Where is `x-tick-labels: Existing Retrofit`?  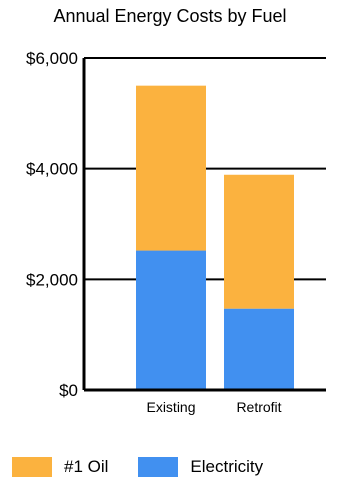
x-tick-labels: Existing Retrofit is located at coordinates (213, 407).